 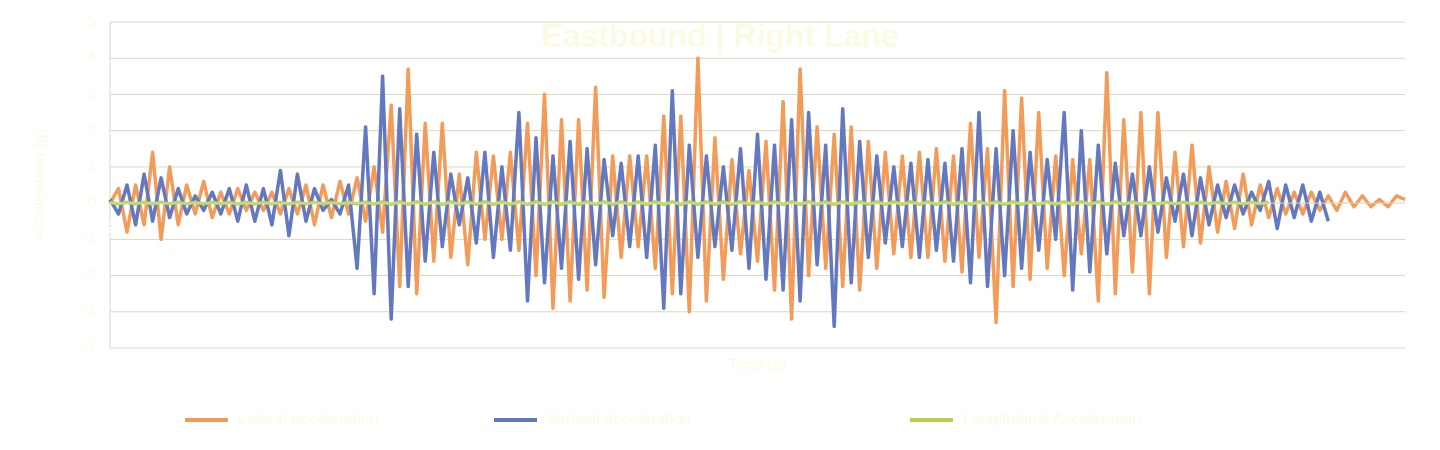 What do you see at coordinates (89, 275) in the screenshot?
I see `y-tick-label: -2` at bounding box center [89, 275].